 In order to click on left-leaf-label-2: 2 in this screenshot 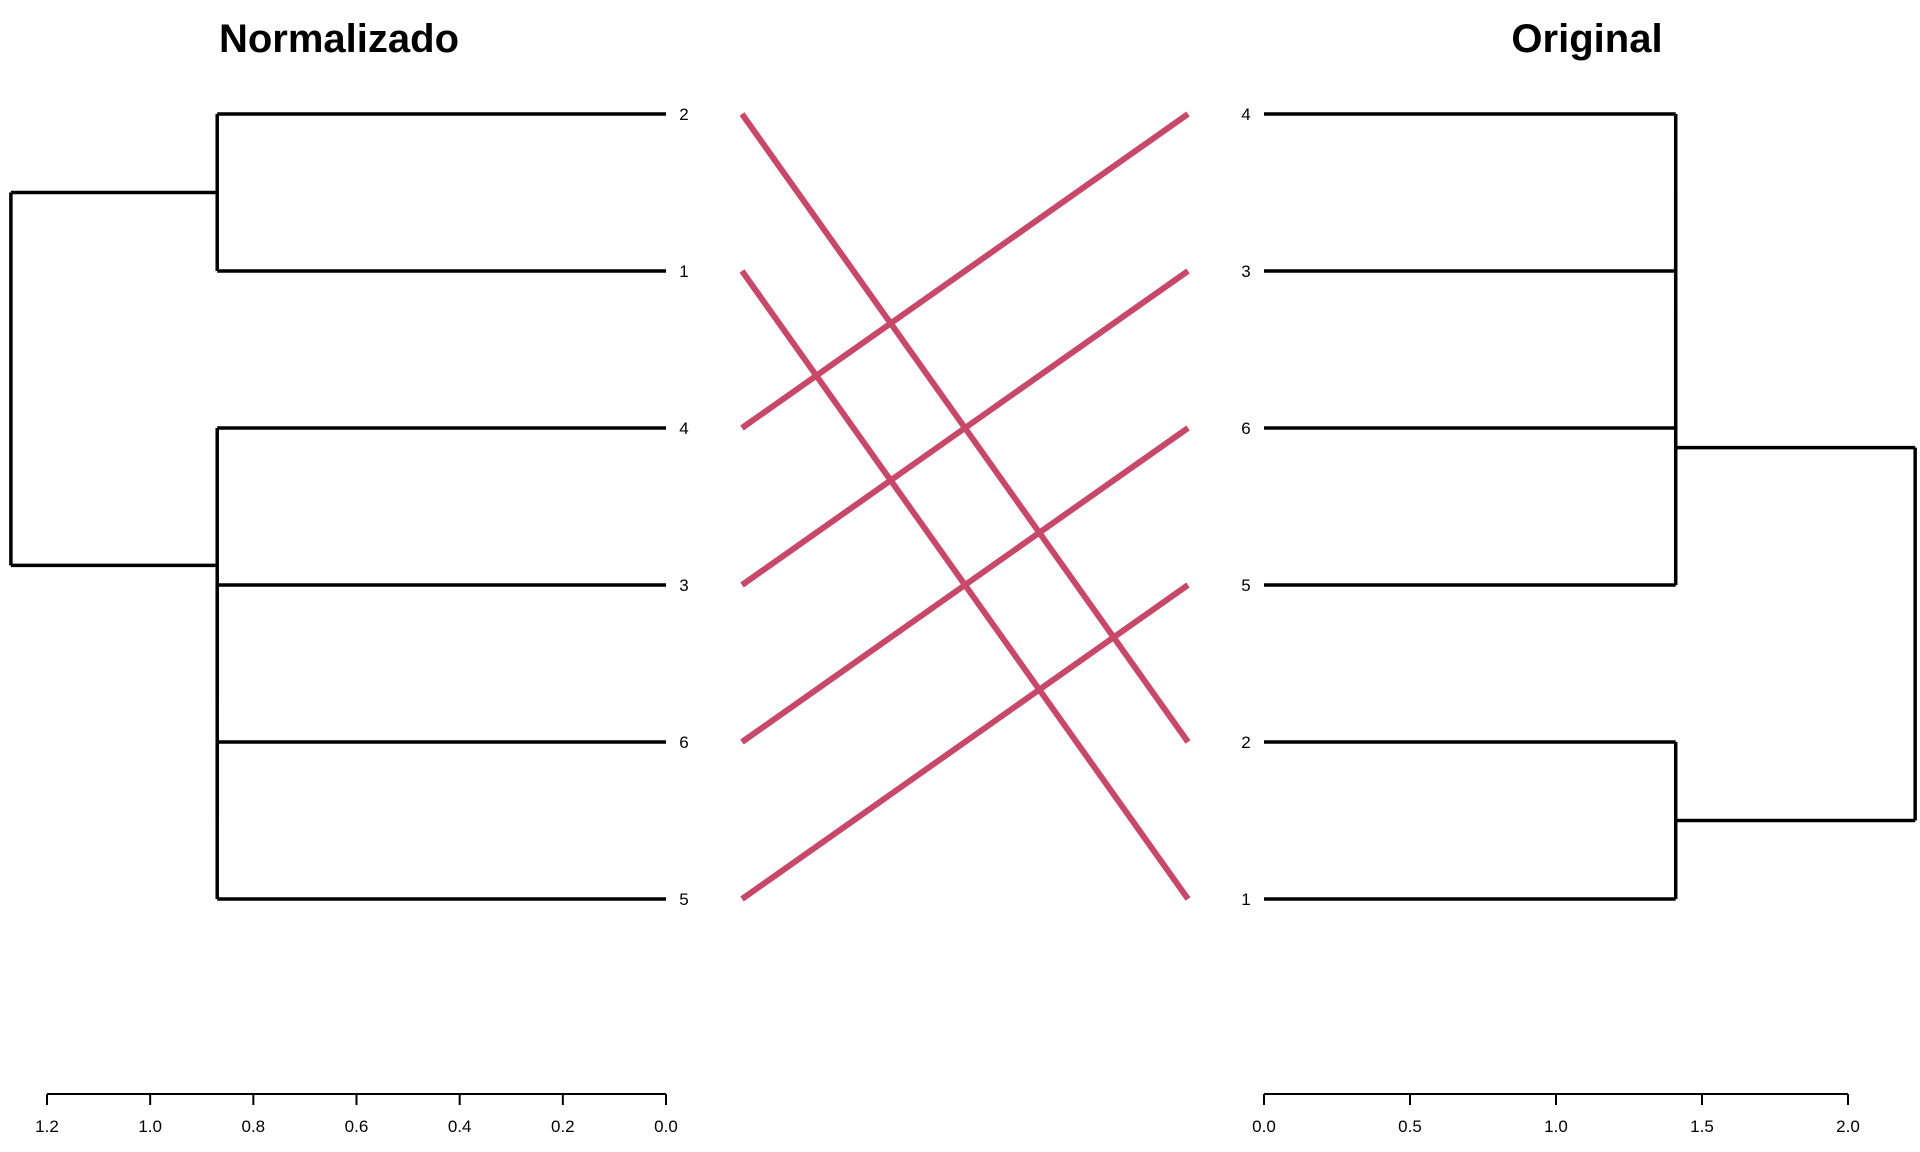, I will do `click(683, 114)`.